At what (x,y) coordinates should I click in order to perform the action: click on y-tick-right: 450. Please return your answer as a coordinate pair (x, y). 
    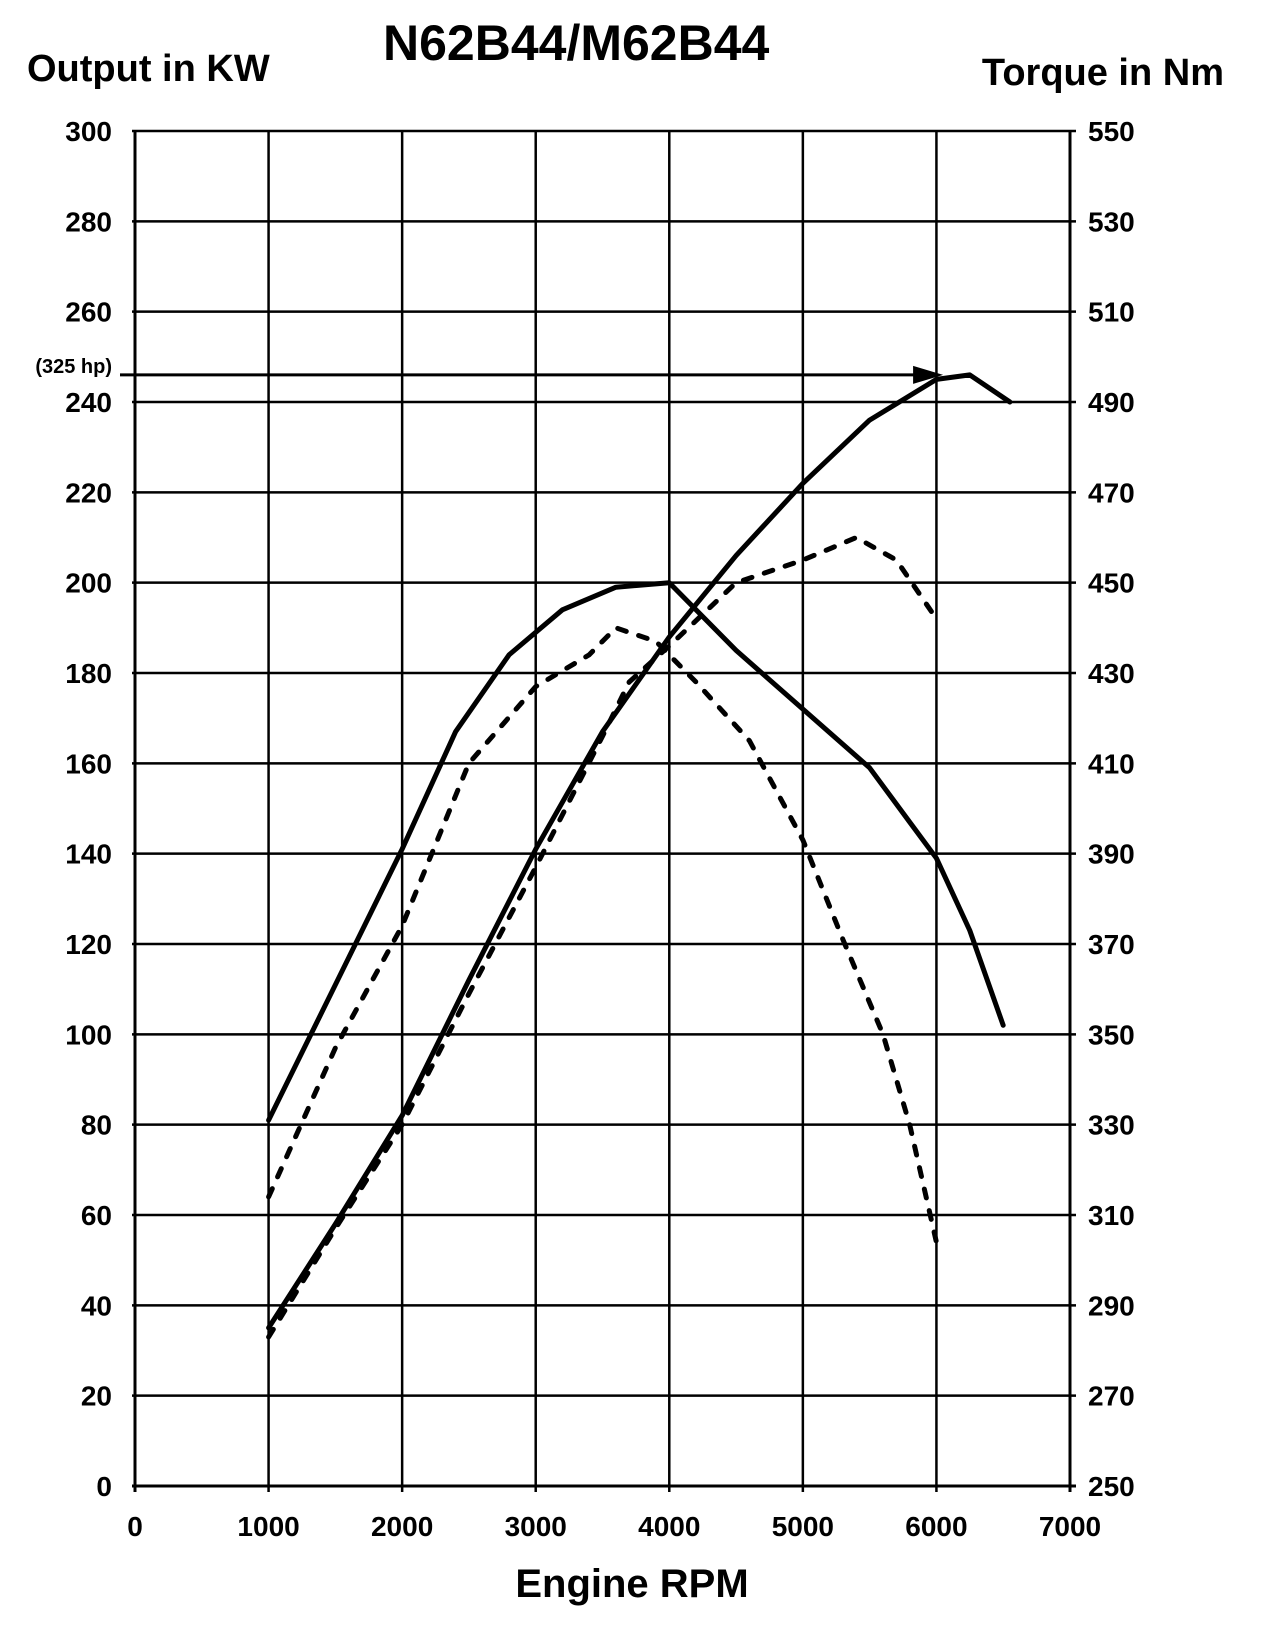
    Looking at the image, I should click on (1111, 583).